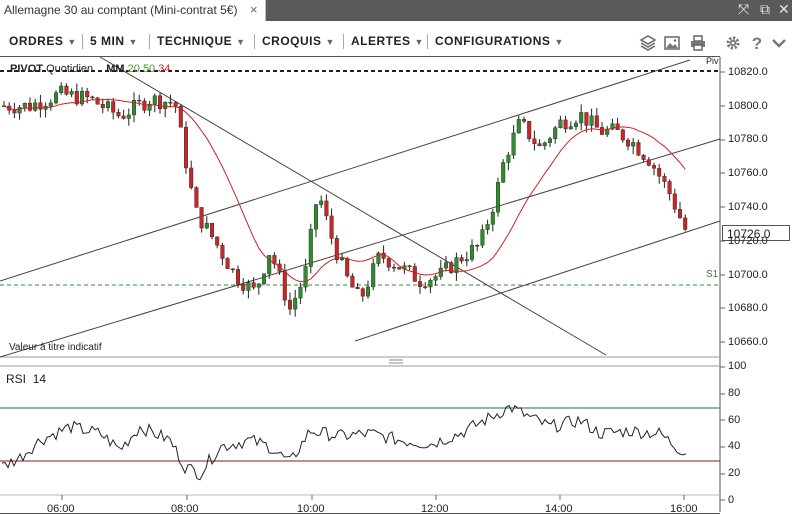  I want to click on rsi-tick: 80, so click(734, 393).